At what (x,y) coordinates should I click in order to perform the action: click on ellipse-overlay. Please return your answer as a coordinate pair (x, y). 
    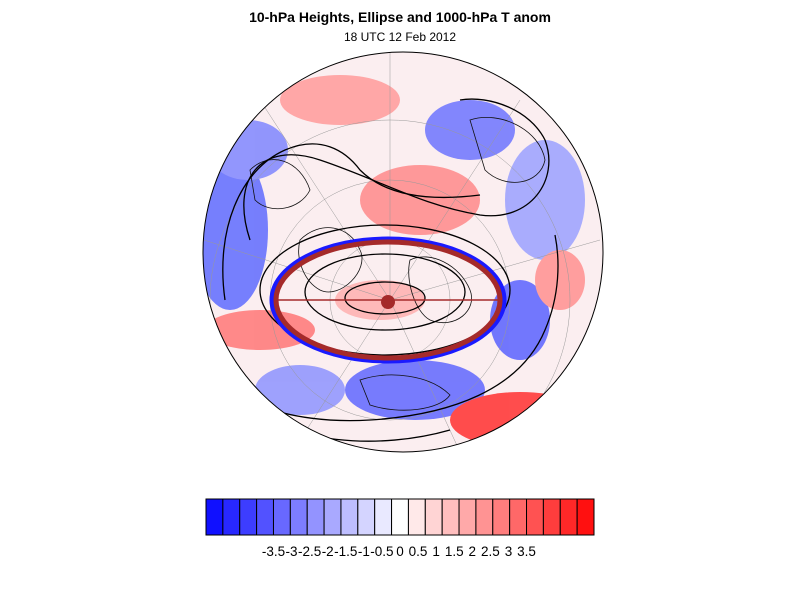
    Looking at the image, I should click on (388, 300).